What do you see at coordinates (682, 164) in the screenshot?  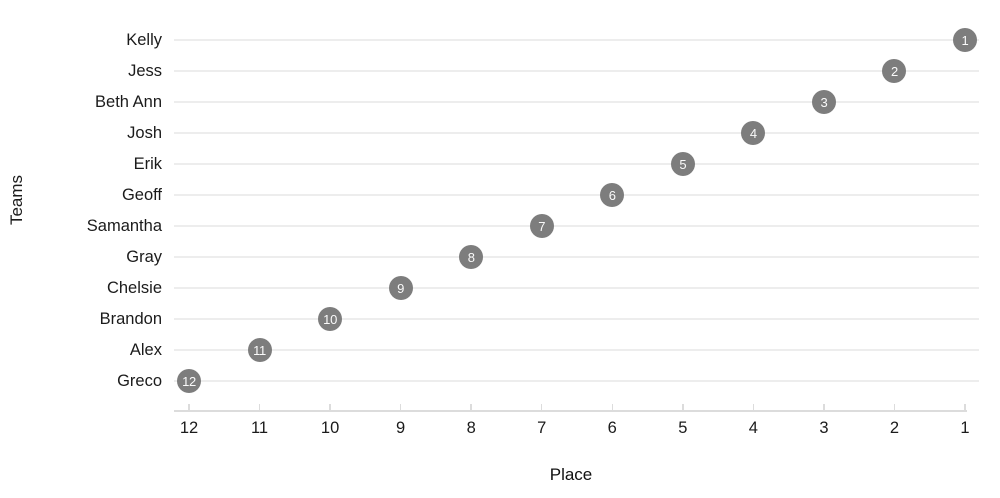 I see `data-point-dot: 5` at bounding box center [682, 164].